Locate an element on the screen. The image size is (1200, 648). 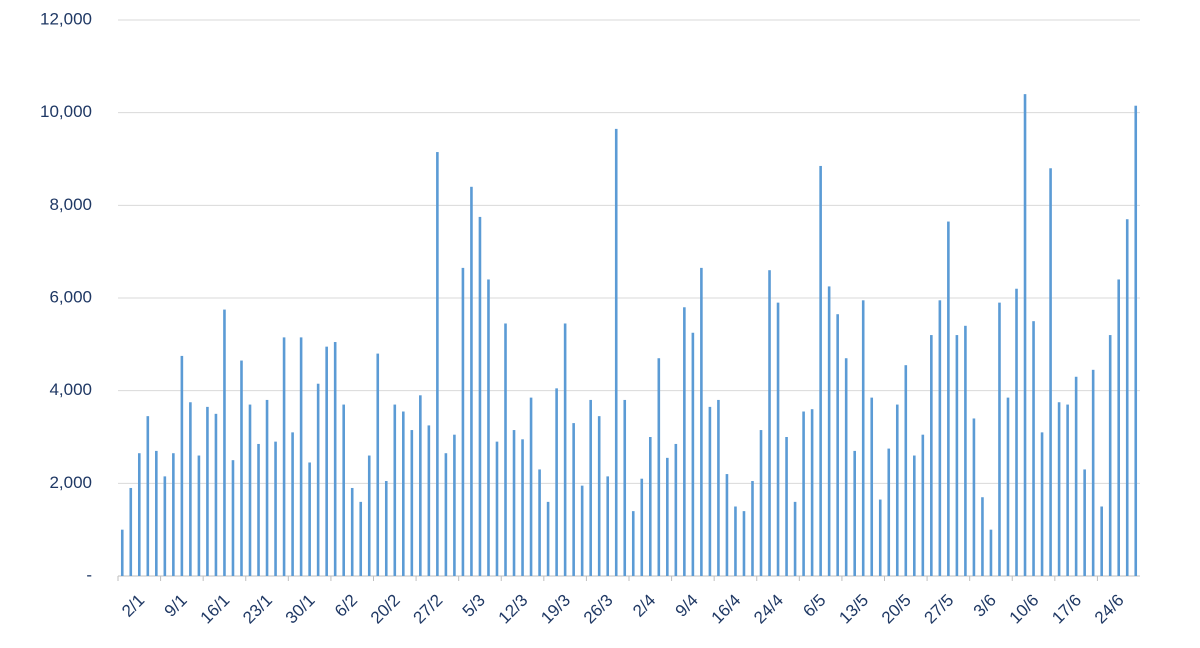
x-tick-label: 6/5 is located at coordinates (814, 606).